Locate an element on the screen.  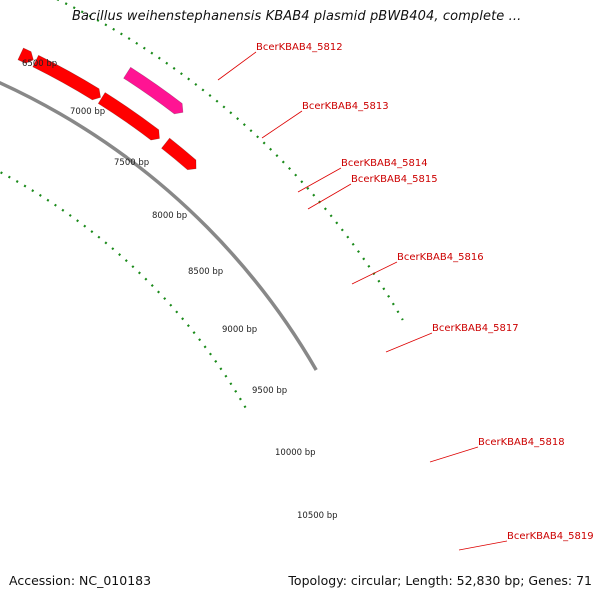
scale-tick-label: 8500 bp is located at coordinates (205, 272).